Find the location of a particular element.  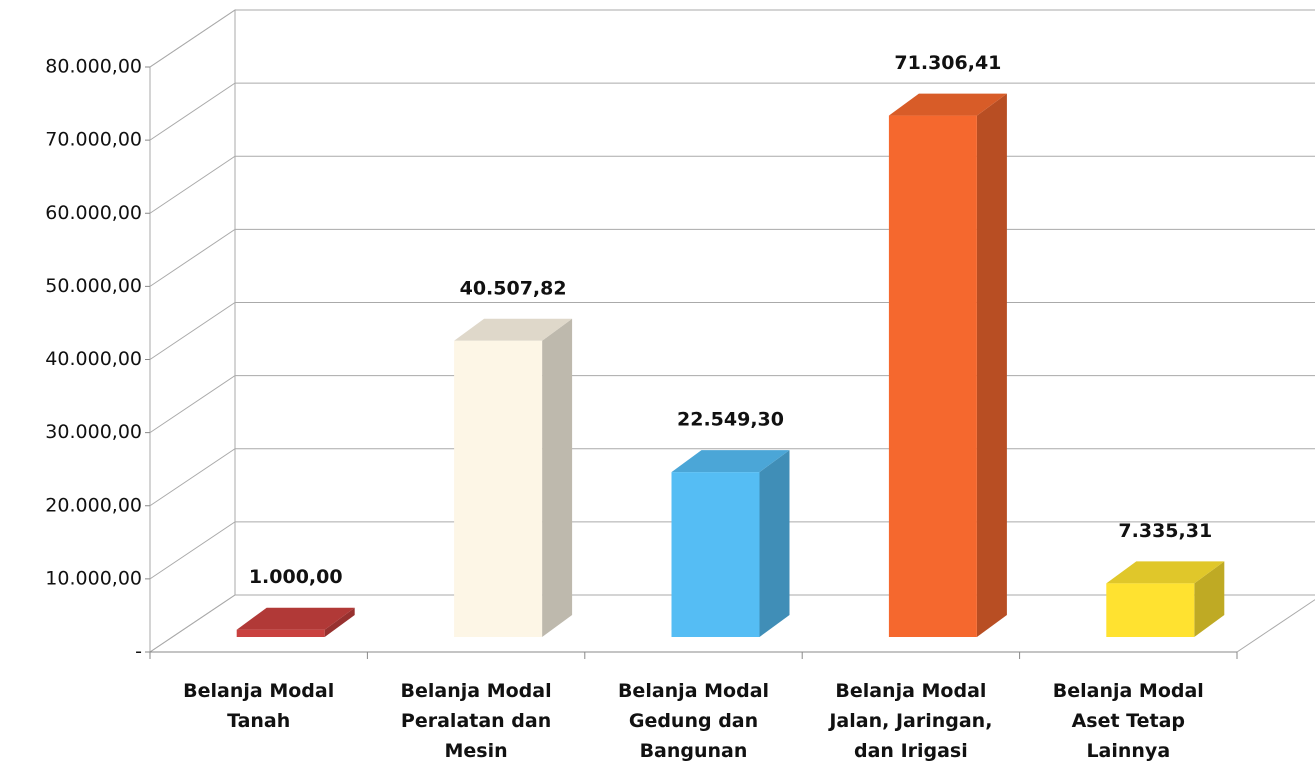

y-tick-label: 10.000,00 is located at coordinates (93, 578).